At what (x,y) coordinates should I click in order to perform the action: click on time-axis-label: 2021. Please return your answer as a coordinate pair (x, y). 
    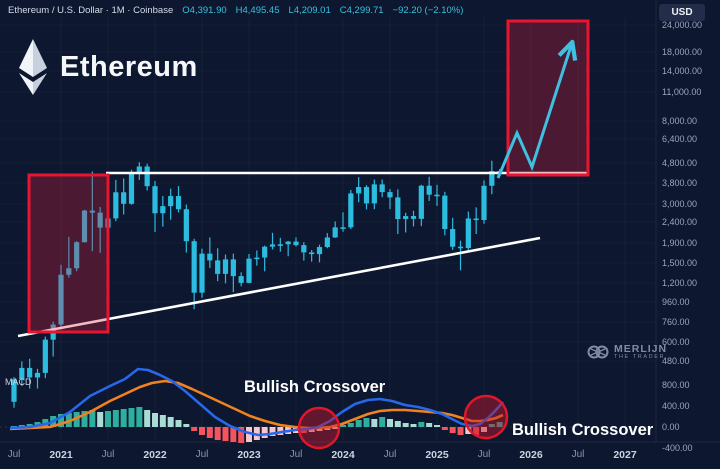
    Looking at the image, I should click on (61, 455).